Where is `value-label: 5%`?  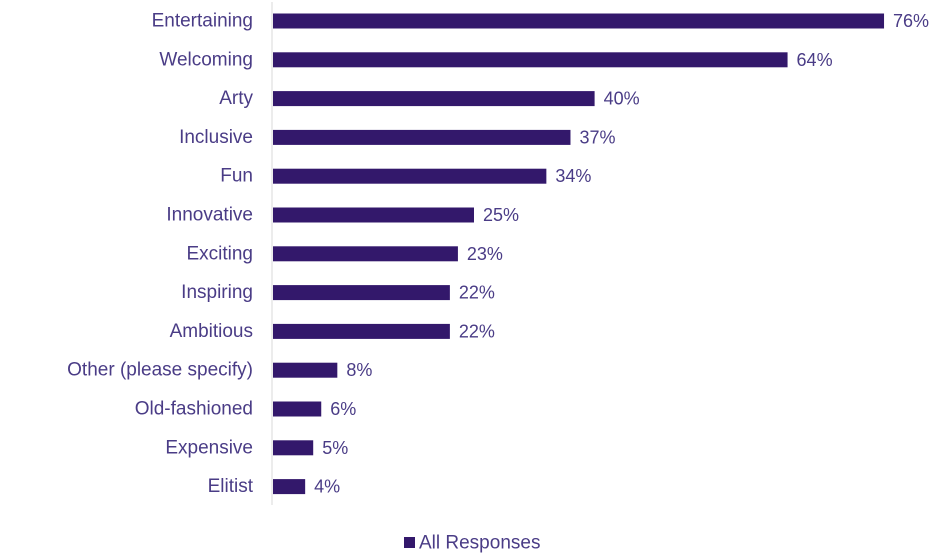
value-label: 5% is located at coordinates (335, 448).